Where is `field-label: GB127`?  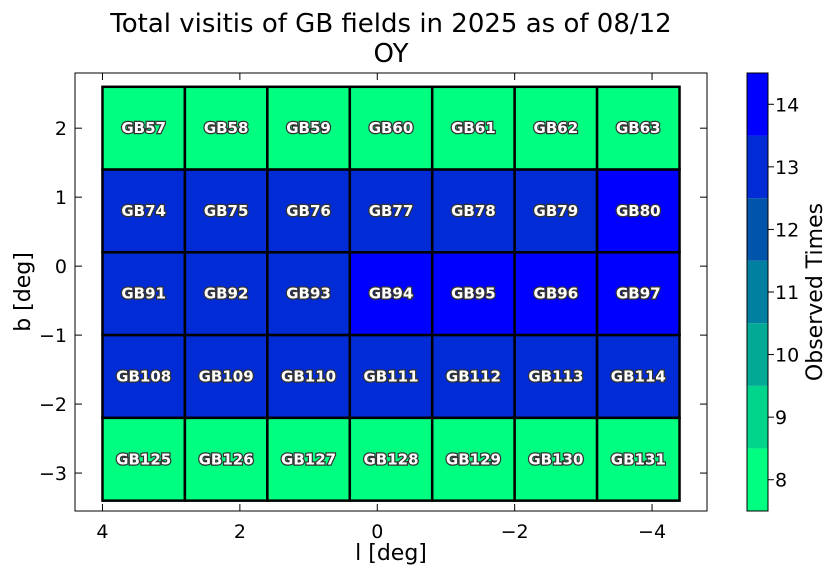
field-label: GB127 is located at coordinates (308, 459).